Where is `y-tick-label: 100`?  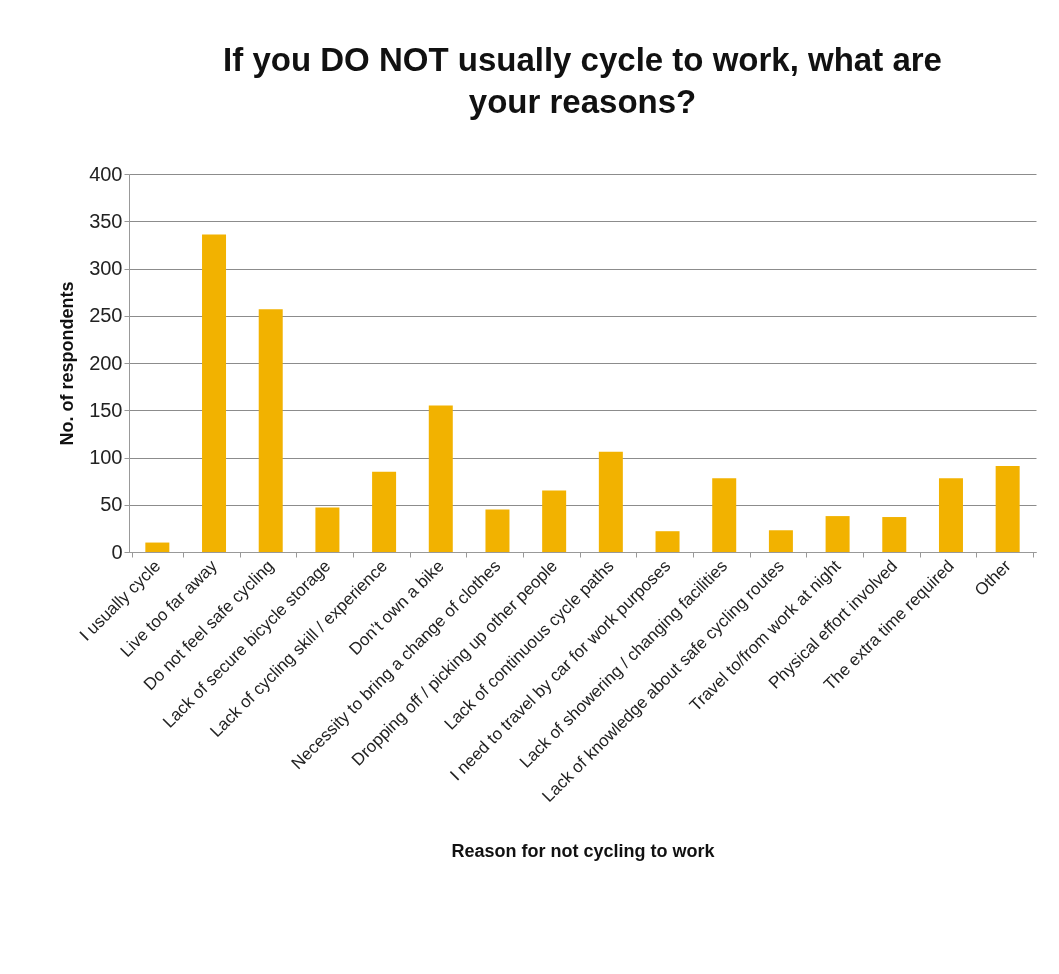 y-tick-label: 100 is located at coordinates (106, 457).